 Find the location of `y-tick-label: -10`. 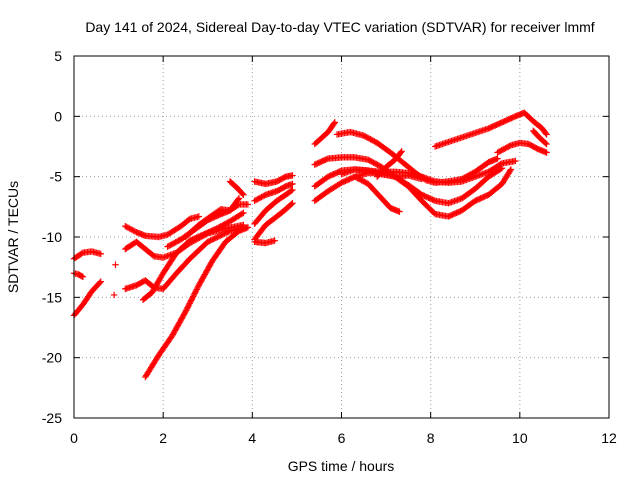

y-tick-label: -10 is located at coordinates (52, 237).